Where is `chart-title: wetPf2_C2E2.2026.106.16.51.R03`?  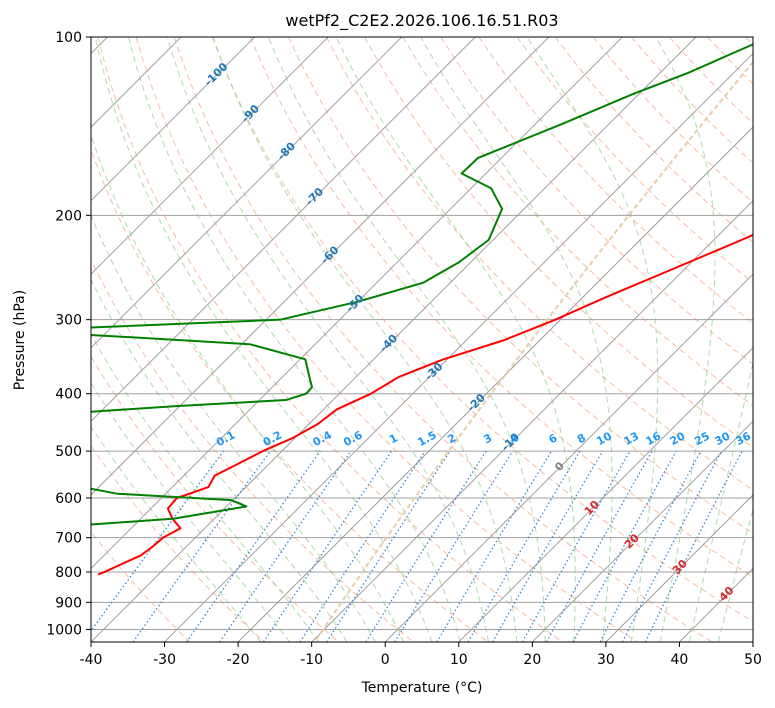
chart-title: wetPf2_C2E2.2026.106.16.51.R03 is located at coordinates (421, 21).